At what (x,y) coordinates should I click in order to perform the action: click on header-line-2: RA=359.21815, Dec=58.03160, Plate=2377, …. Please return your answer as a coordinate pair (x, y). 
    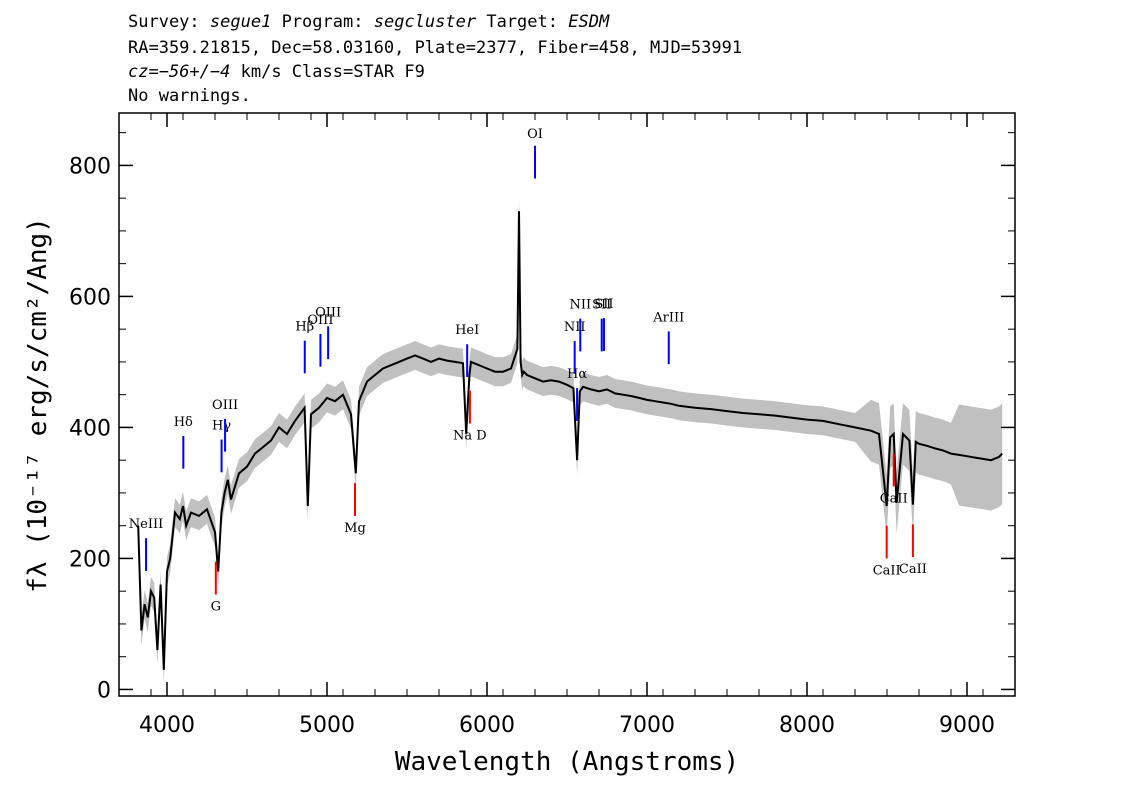
    Looking at the image, I should click on (435, 48).